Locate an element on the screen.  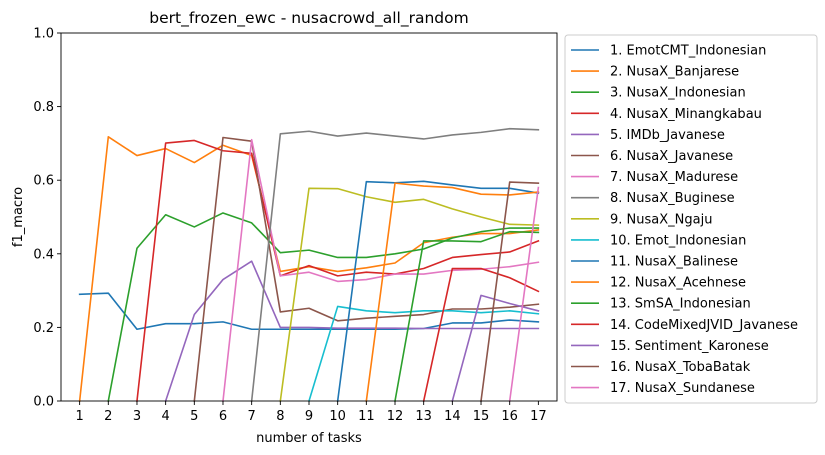
x-tick-label: 10 is located at coordinates (337, 416).